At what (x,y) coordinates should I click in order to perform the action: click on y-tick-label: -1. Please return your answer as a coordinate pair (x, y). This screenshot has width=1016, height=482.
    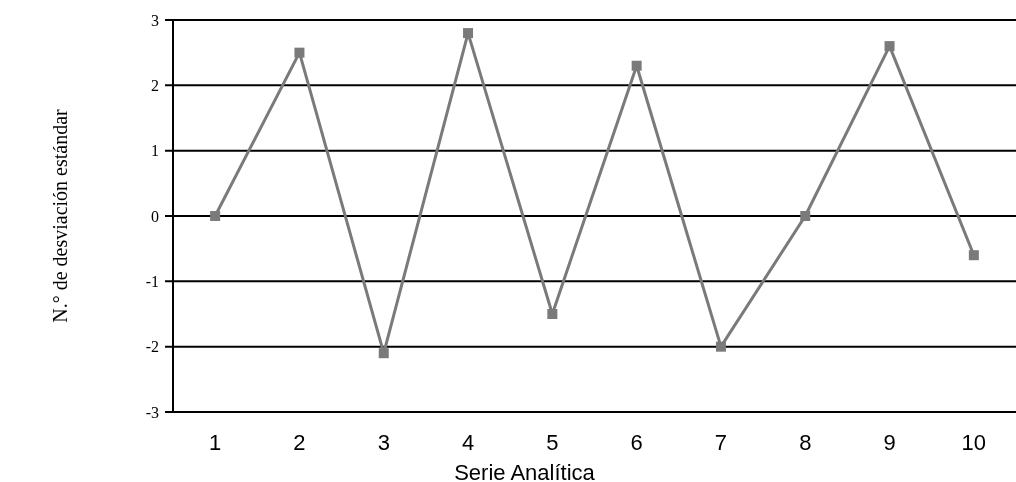
    Looking at the image, I should click on (152, 281).